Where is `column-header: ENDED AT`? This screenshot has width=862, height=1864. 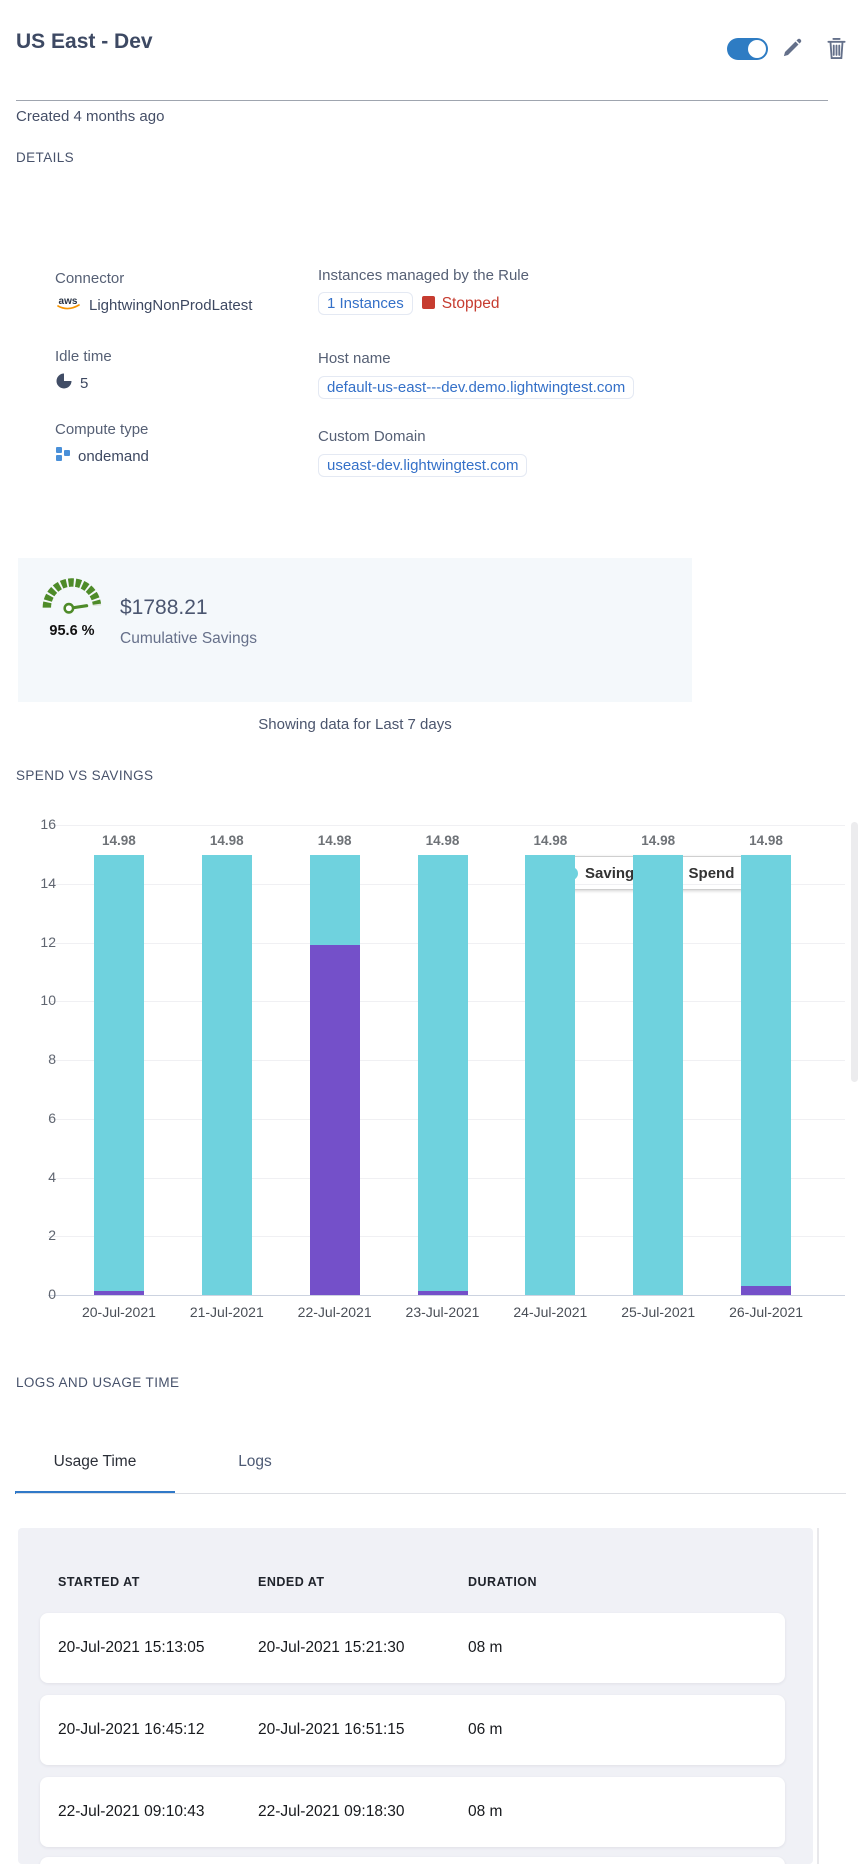 column-header: ENDED AT is located at coordinates (291, 1582).